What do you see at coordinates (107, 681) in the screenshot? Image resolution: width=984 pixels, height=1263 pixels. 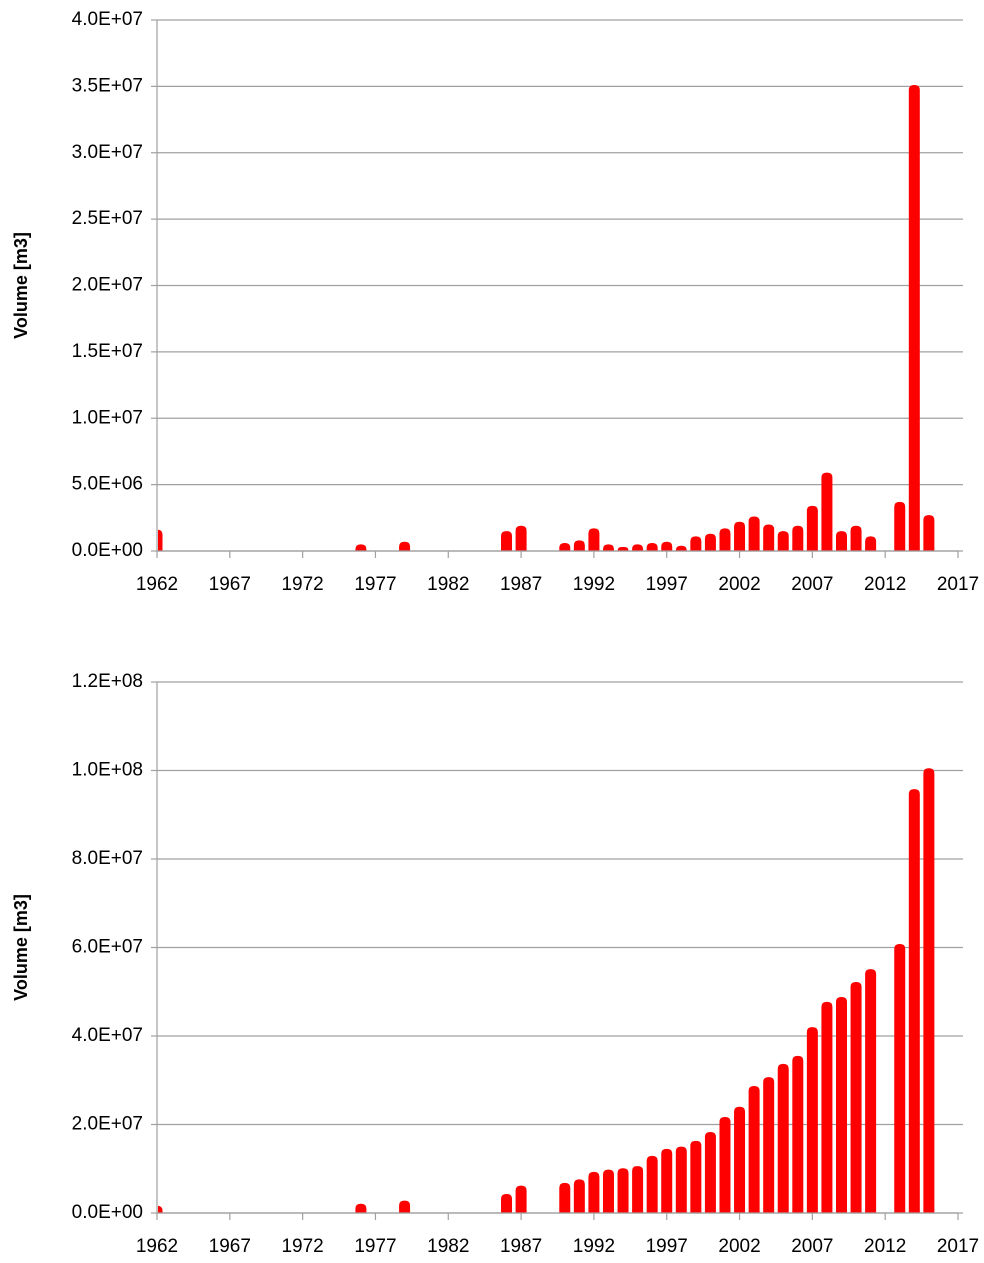 I see `y-tick-label: 1.2E+08` at bounding box center [107, 681].